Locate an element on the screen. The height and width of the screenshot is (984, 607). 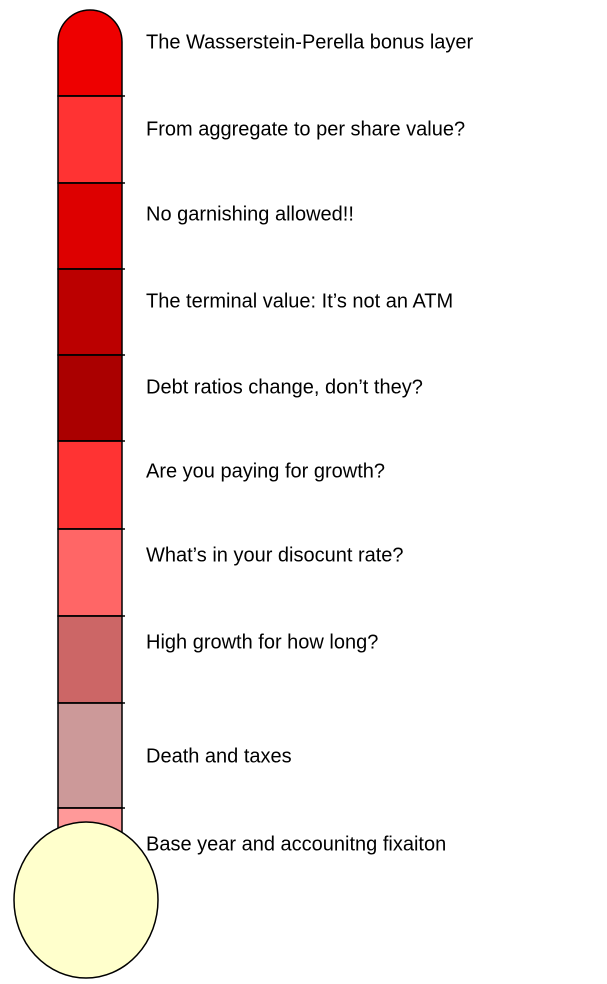
bulb is located at coordinates (86, 900).